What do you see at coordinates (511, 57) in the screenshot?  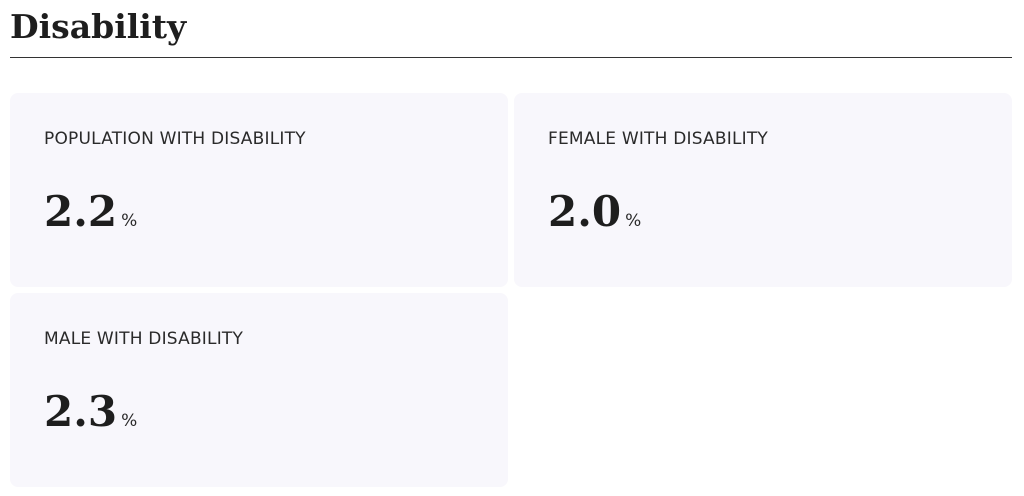 I see `divider` at bounding box center [511, 57].